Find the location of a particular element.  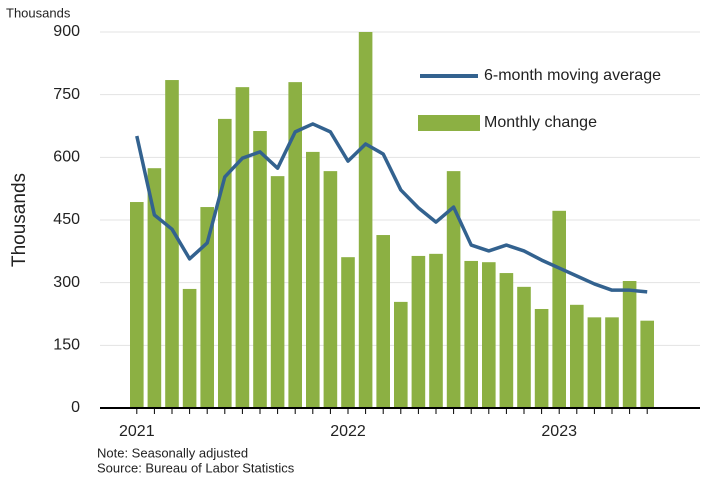

source: Source: Bureau of Labor Statistics is located at coordinates (196, 467).